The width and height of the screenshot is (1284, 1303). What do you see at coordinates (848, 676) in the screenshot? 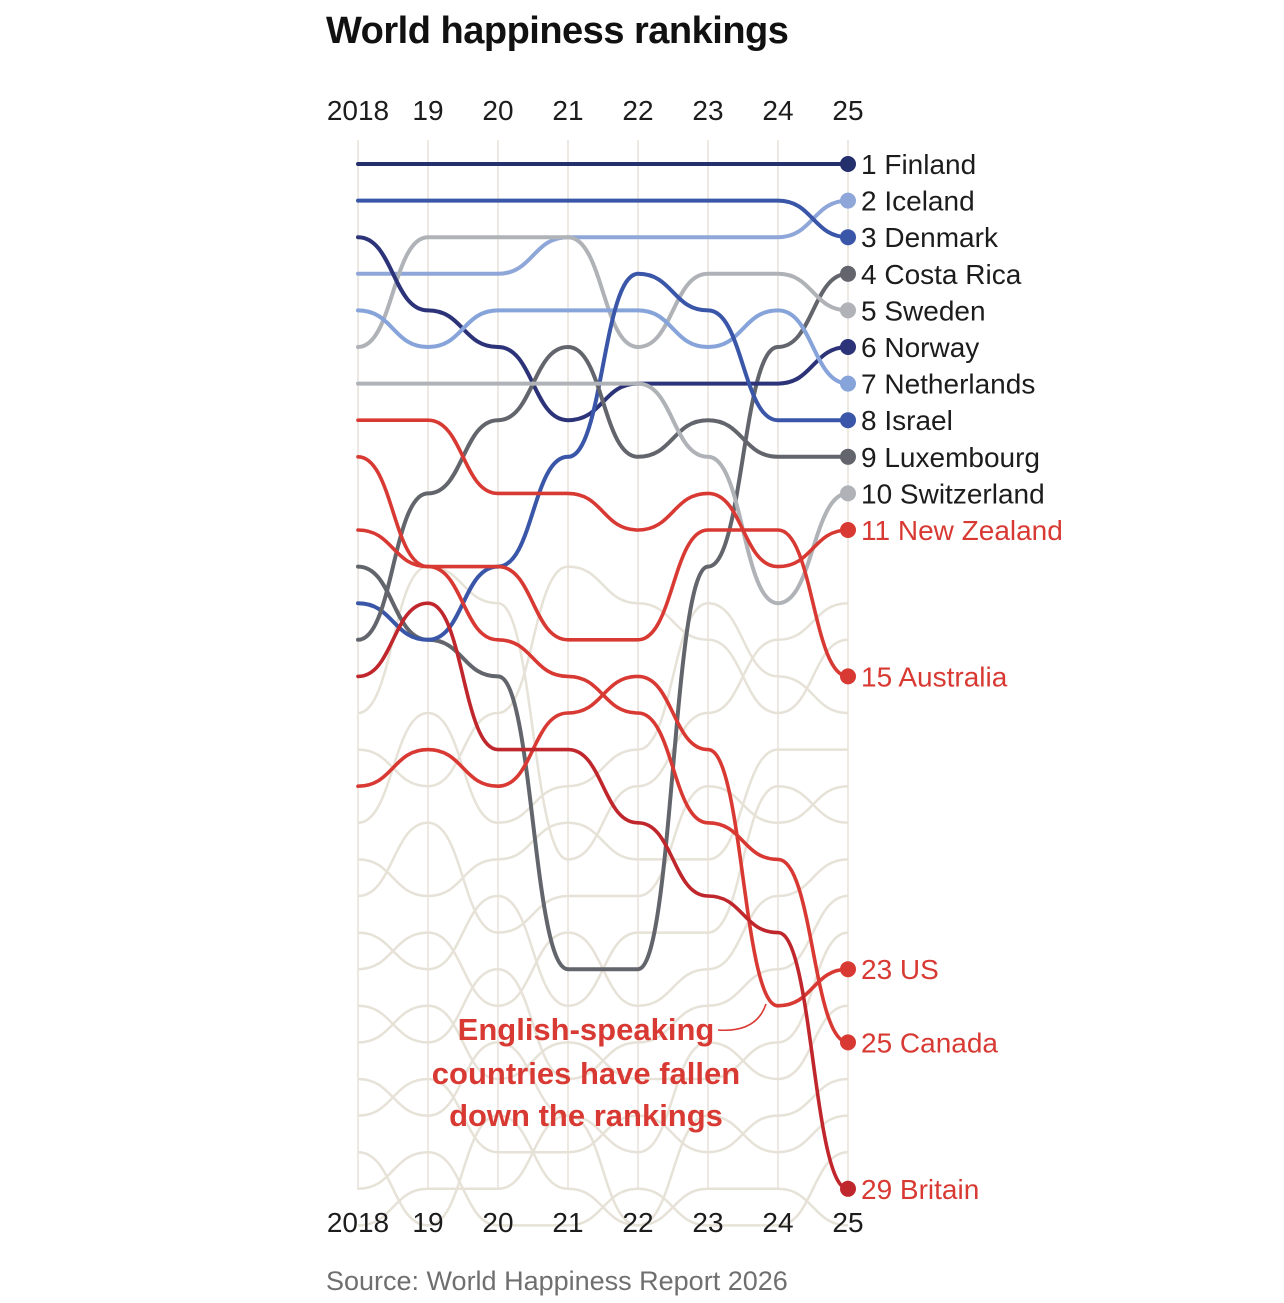
I see `end-dot-australia` at bounding box center [848, 676].